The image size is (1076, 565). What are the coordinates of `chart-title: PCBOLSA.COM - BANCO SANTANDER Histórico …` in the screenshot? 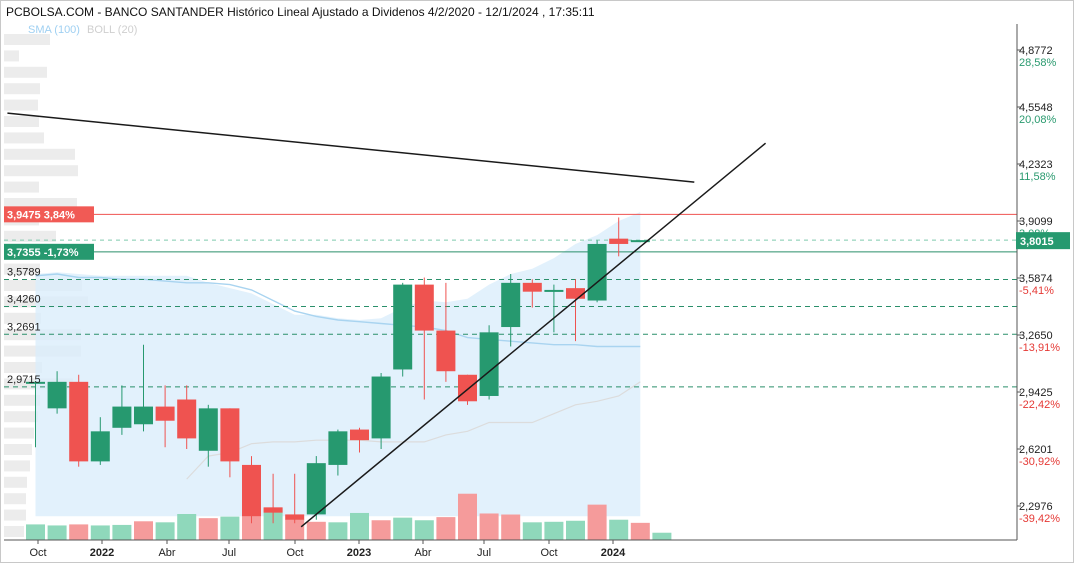 It's located at (300, 12).